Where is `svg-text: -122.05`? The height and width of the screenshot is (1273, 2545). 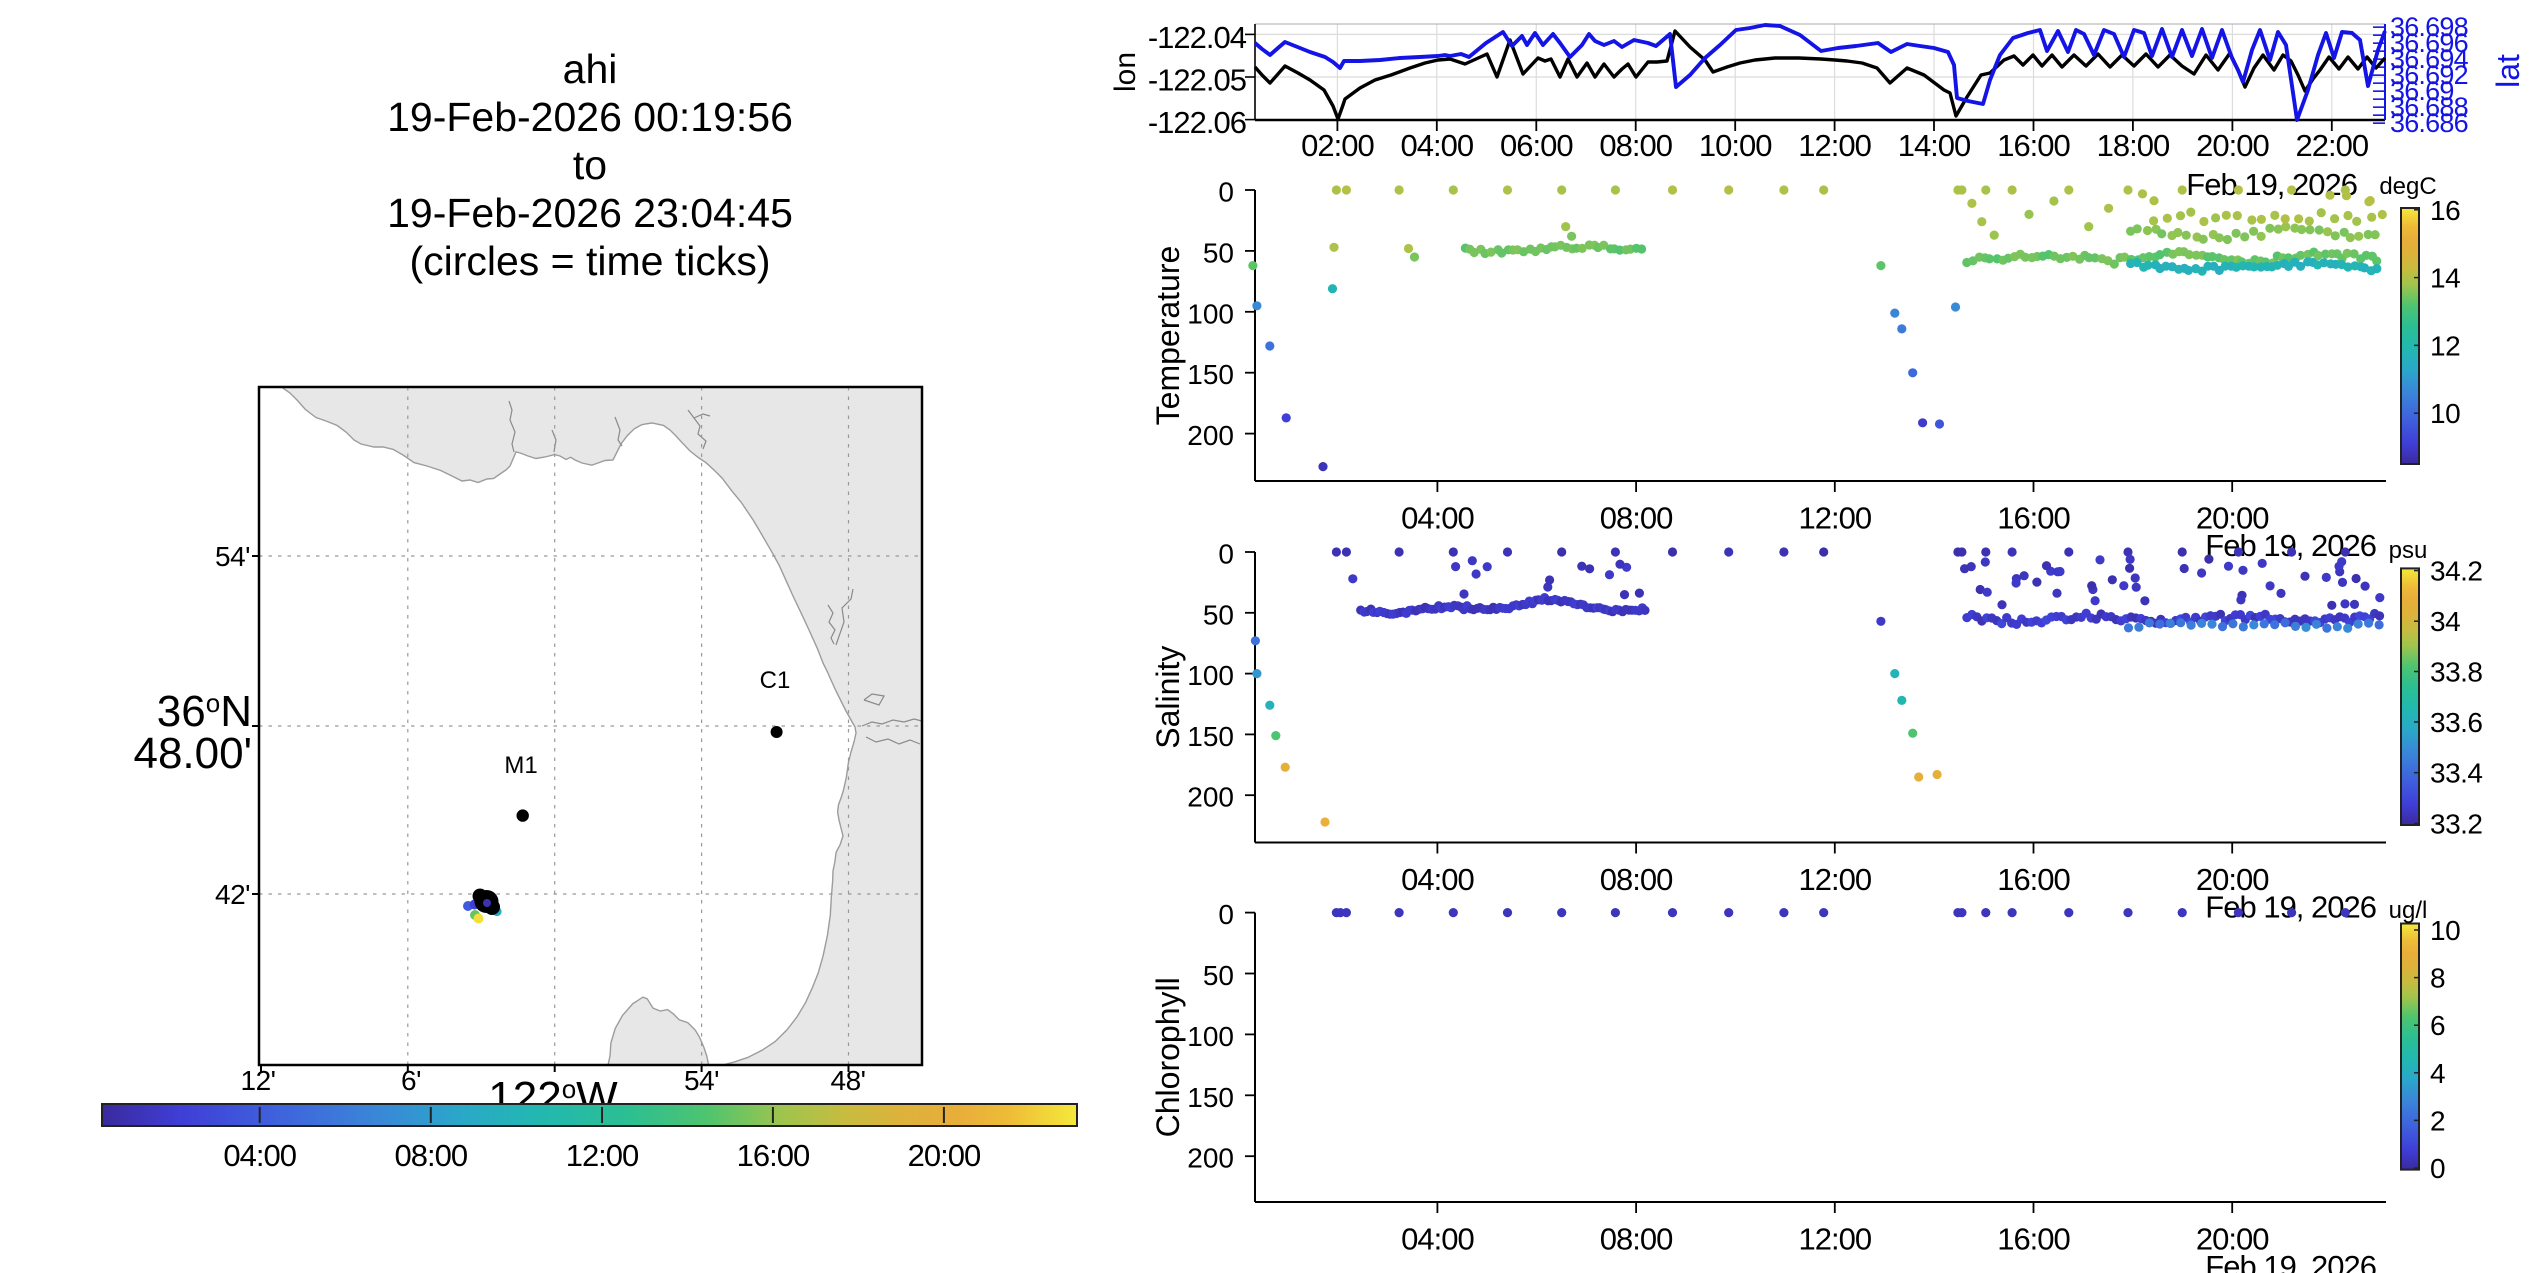
svg-text: -122.05 is located at coordinates (1197, 80).